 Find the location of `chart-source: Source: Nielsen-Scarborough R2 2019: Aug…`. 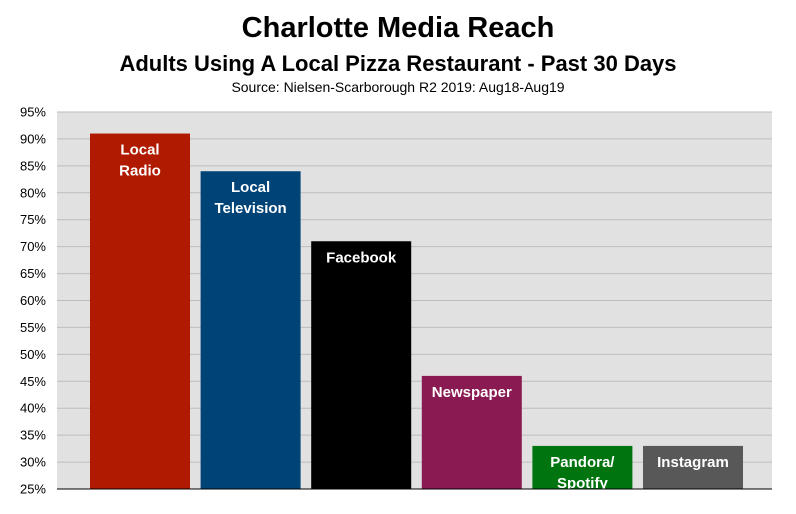

chart-source: Source: Nielsen-Scarborough R2 2019: Aug… is located at coordinates (398, 87).